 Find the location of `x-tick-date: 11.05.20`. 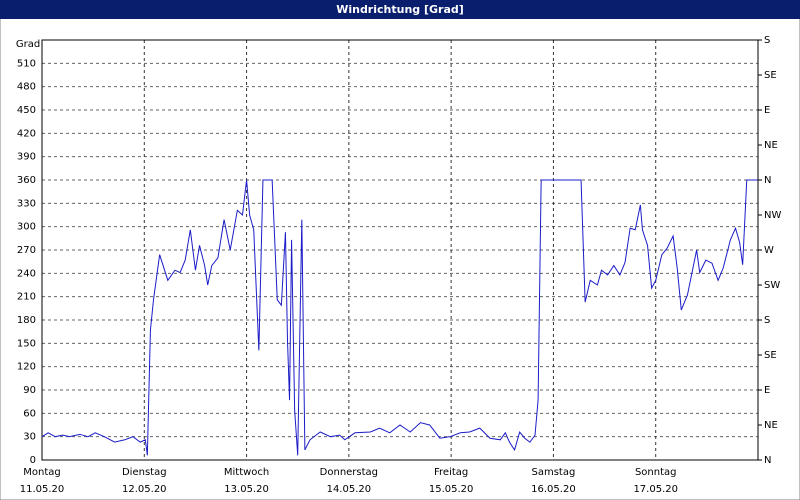

x-tick-date: 11.05.20 is located at coordinates (42, 489).